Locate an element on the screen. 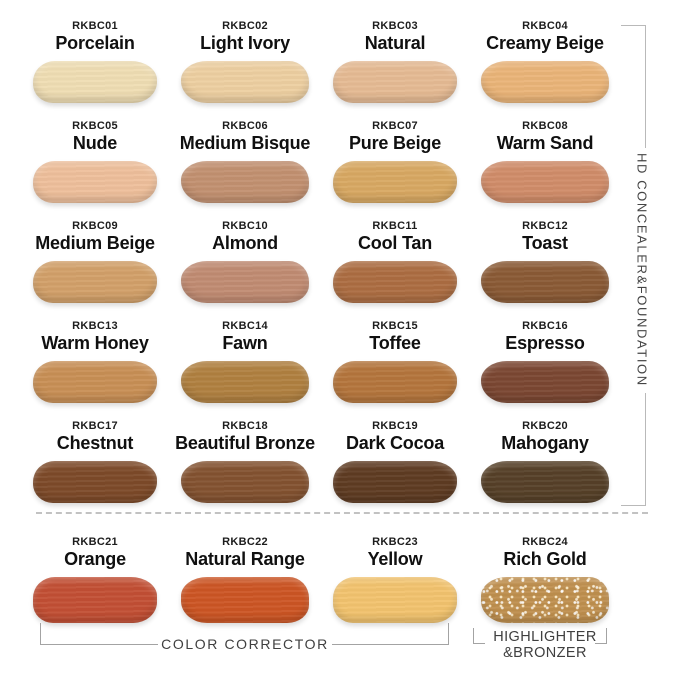 Image resolution: width=679 pixels, height=679 pixels. color-corrector-bracket-right-tick is located at coordinates (448, 634).